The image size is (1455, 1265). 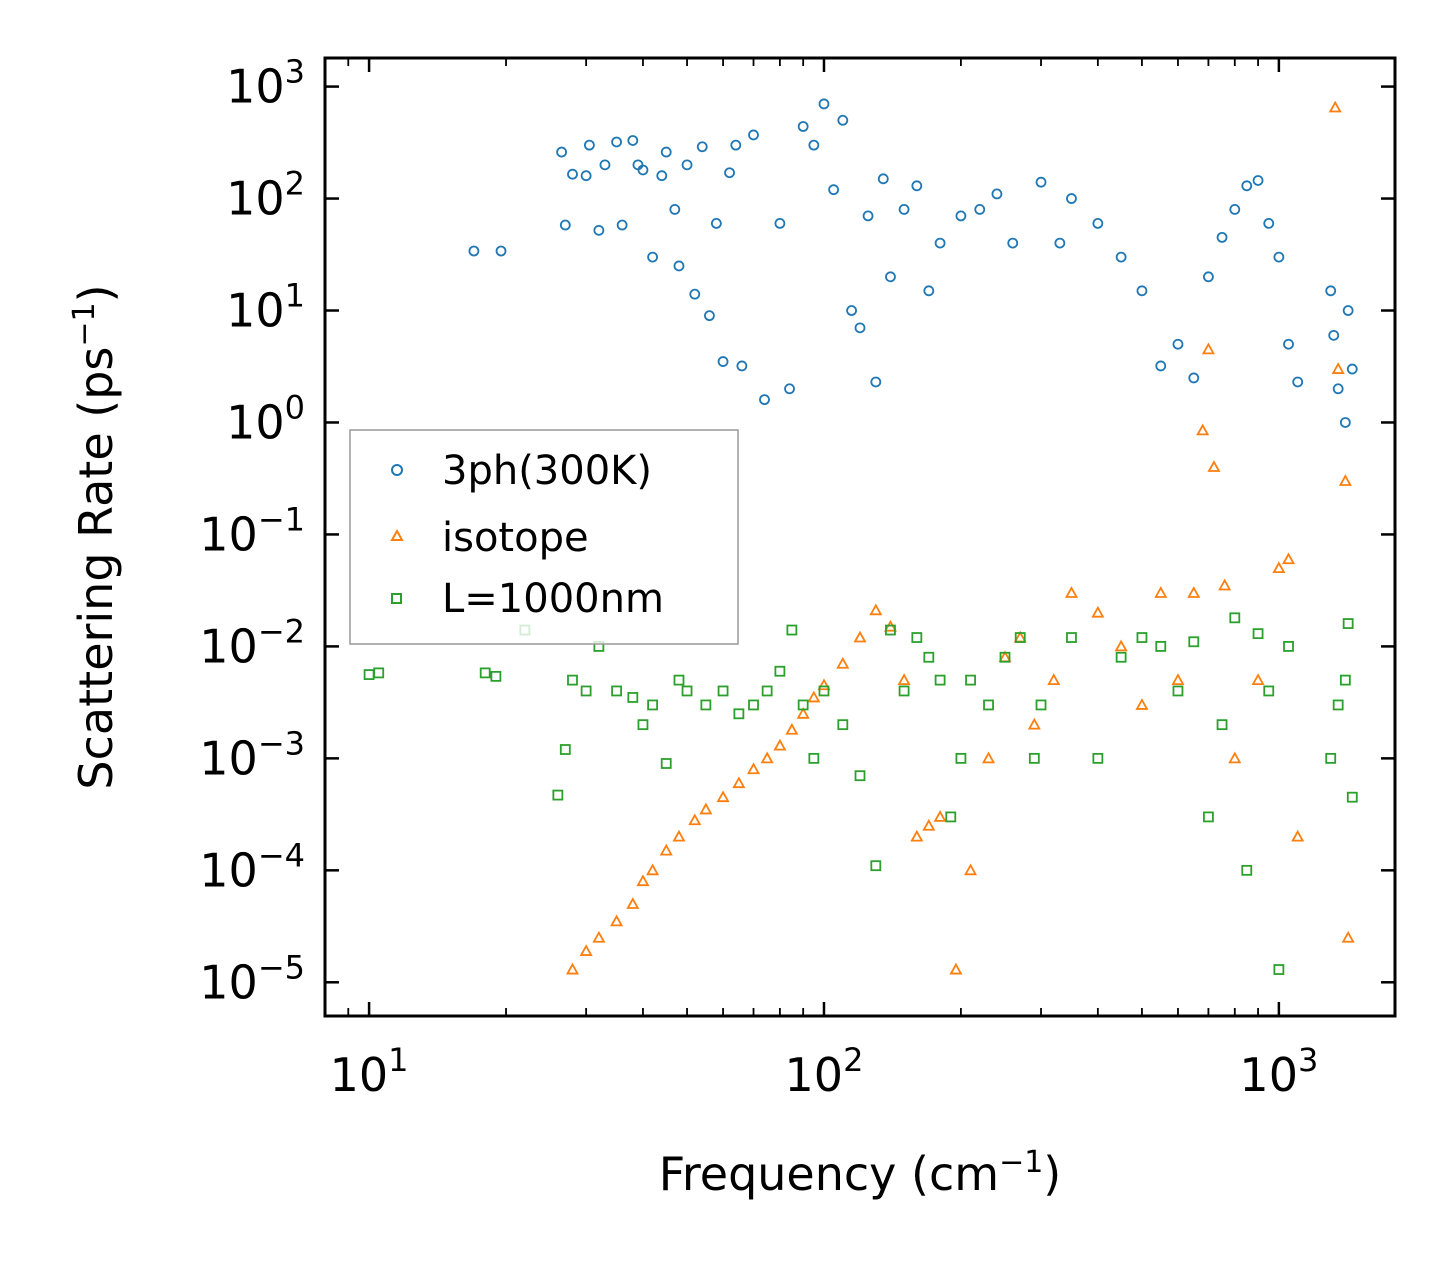 What do you see at coordinates (281, 967) in the screenshot?
I see `y-tick-exponent: −5` at bounding box center [281, 967].